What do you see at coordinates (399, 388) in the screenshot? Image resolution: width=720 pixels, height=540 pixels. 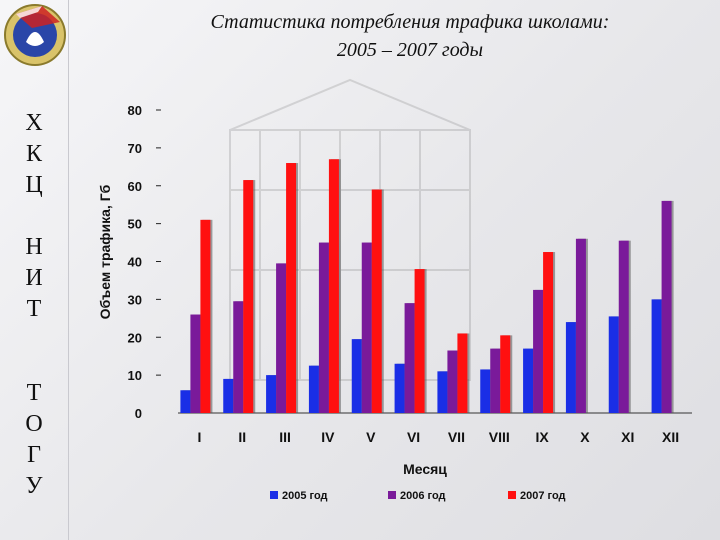 I see `bar-2005-год-VI` at bounding box center [399, 388].